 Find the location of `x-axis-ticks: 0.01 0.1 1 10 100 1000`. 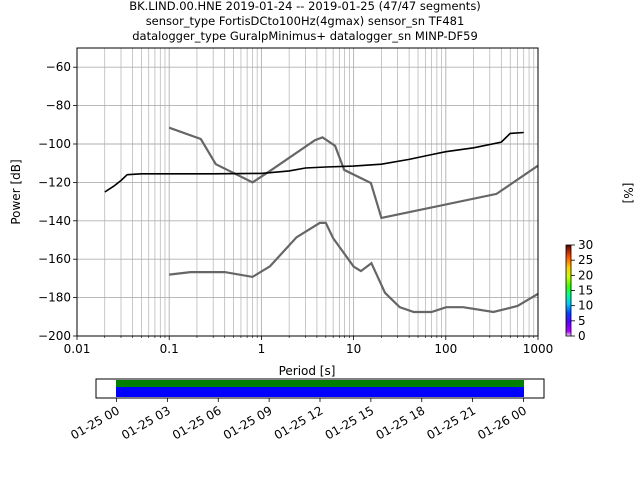

x-axis-ticks: 0.01 0.1 1 10 100 1000 is located at coordinates (309, 346).